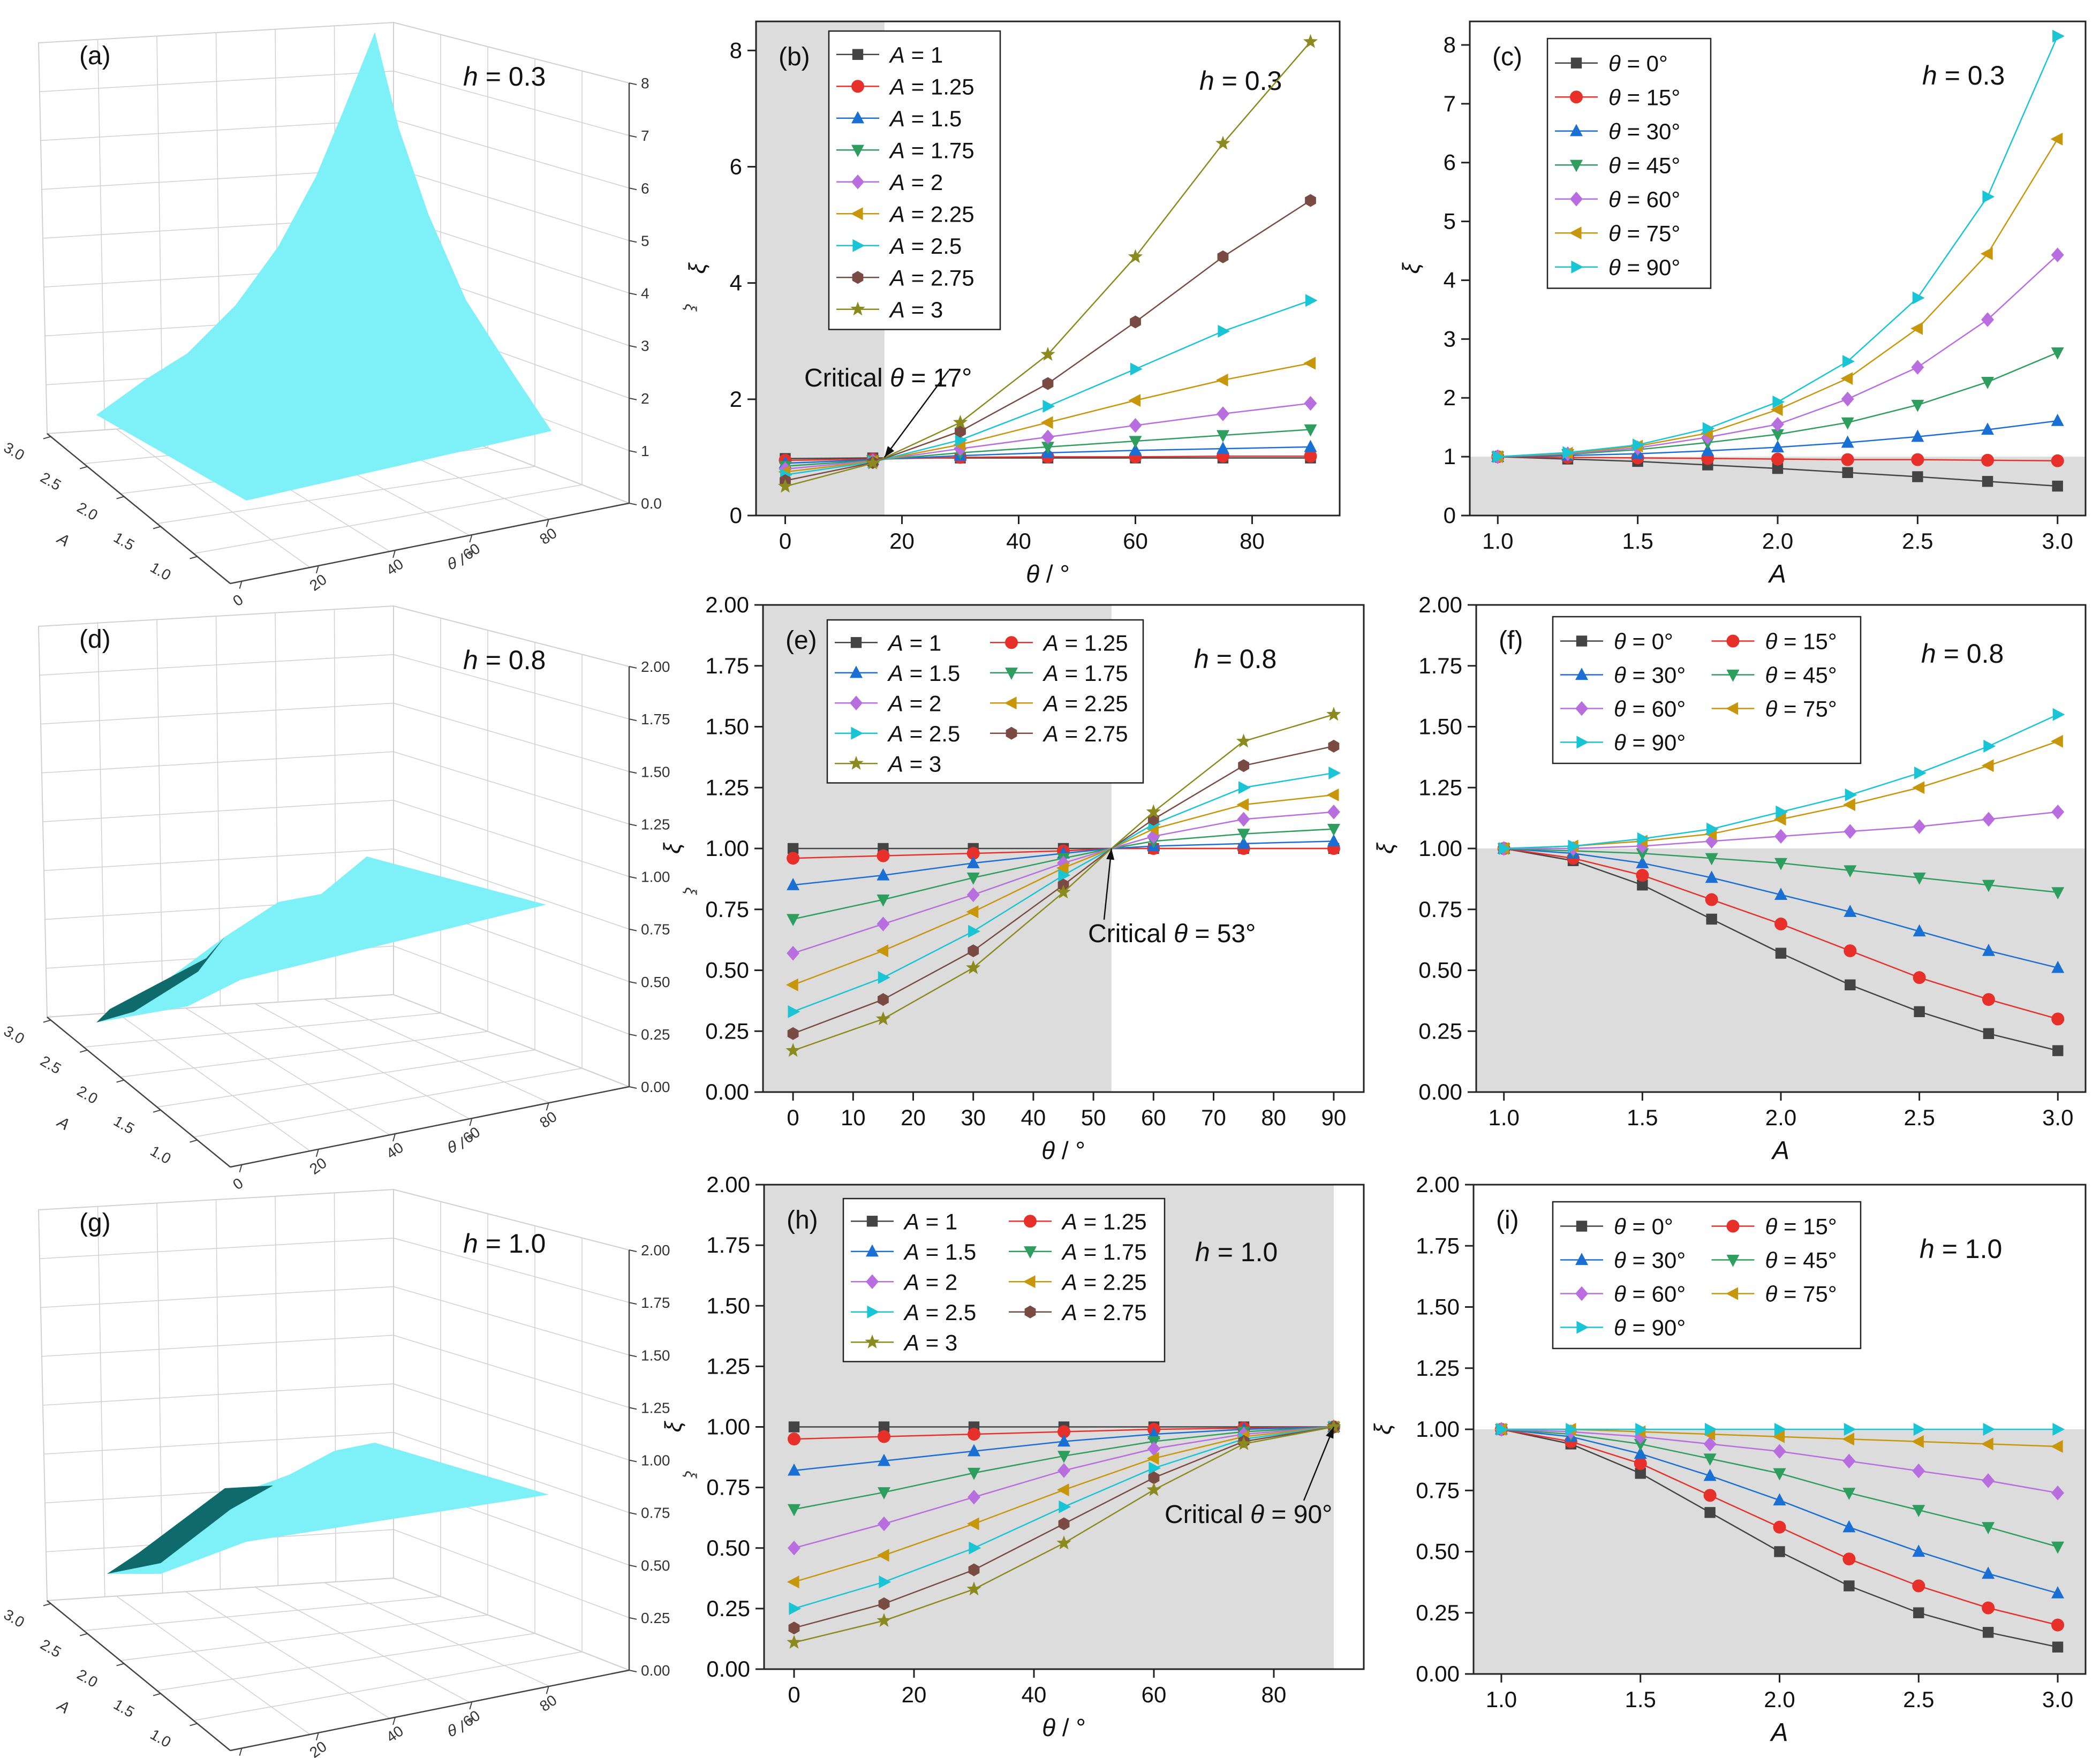  I want to click on x-axis-label: A, so click(1776, 574).